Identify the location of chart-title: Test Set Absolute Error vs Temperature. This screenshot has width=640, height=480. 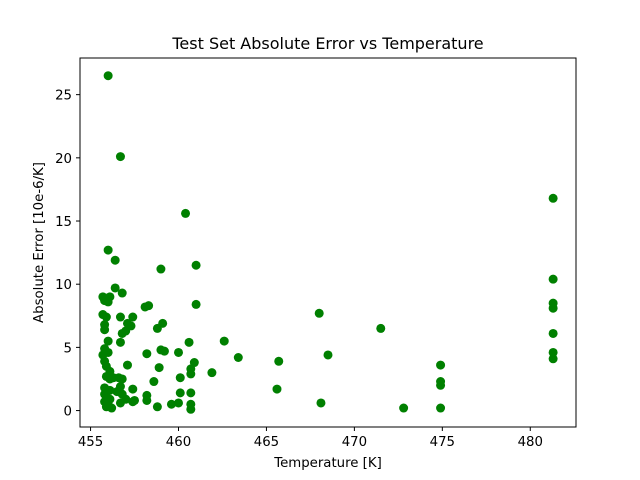
(327, 43).